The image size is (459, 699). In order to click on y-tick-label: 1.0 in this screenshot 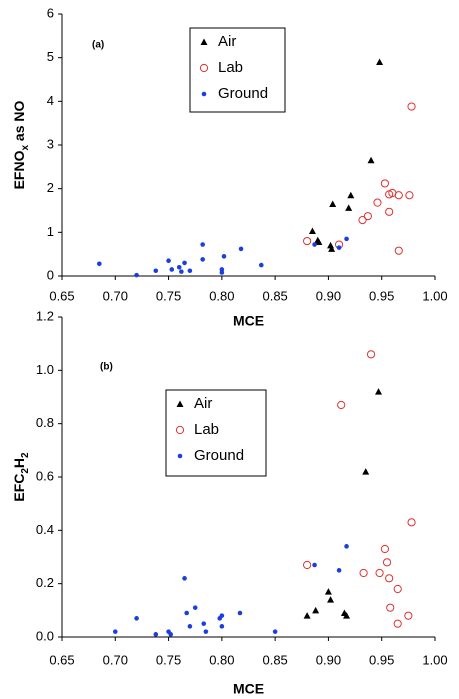, I will do `click(45, 369)`.